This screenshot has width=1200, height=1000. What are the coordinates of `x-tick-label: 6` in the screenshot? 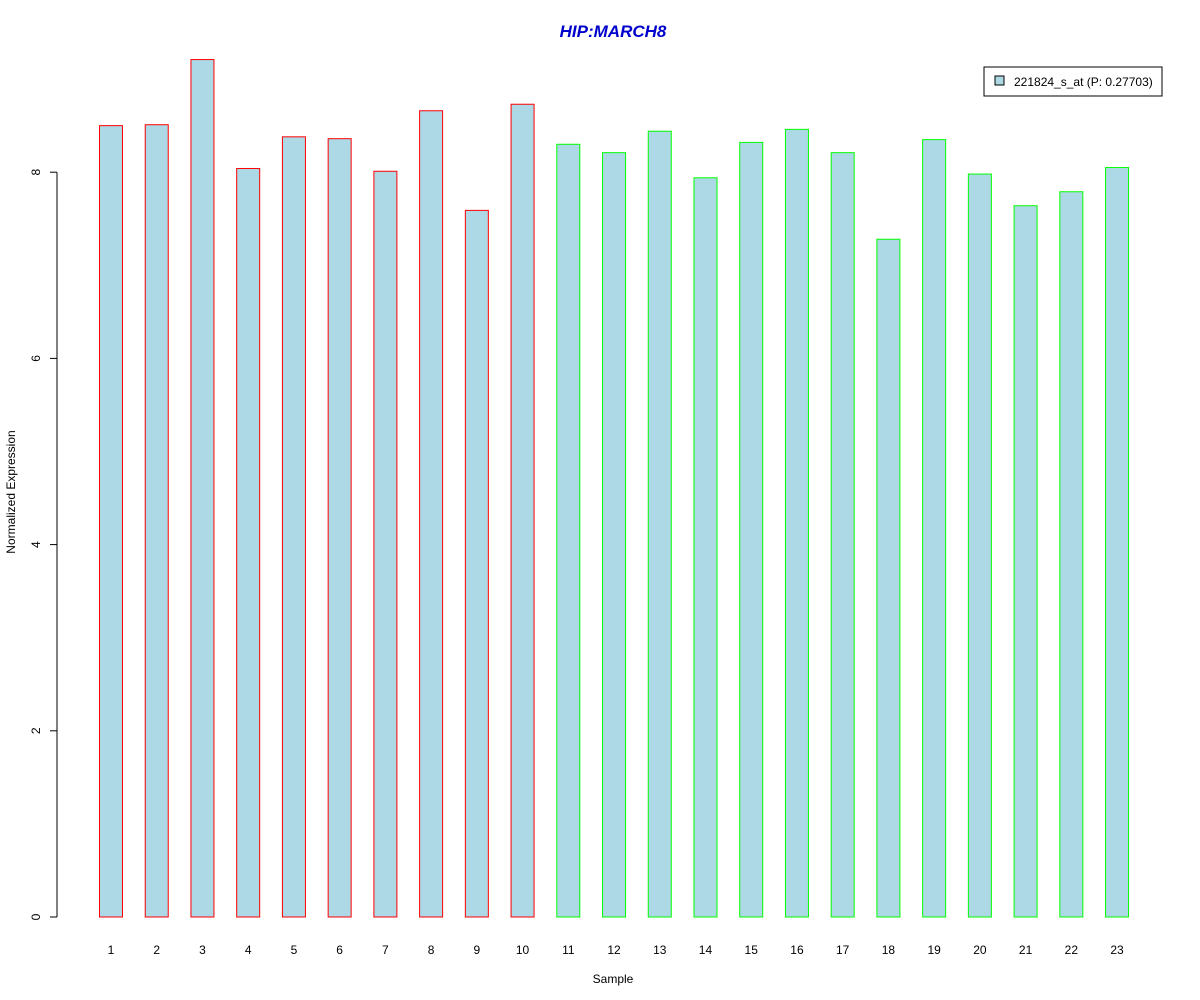 It's located at (339, 950).